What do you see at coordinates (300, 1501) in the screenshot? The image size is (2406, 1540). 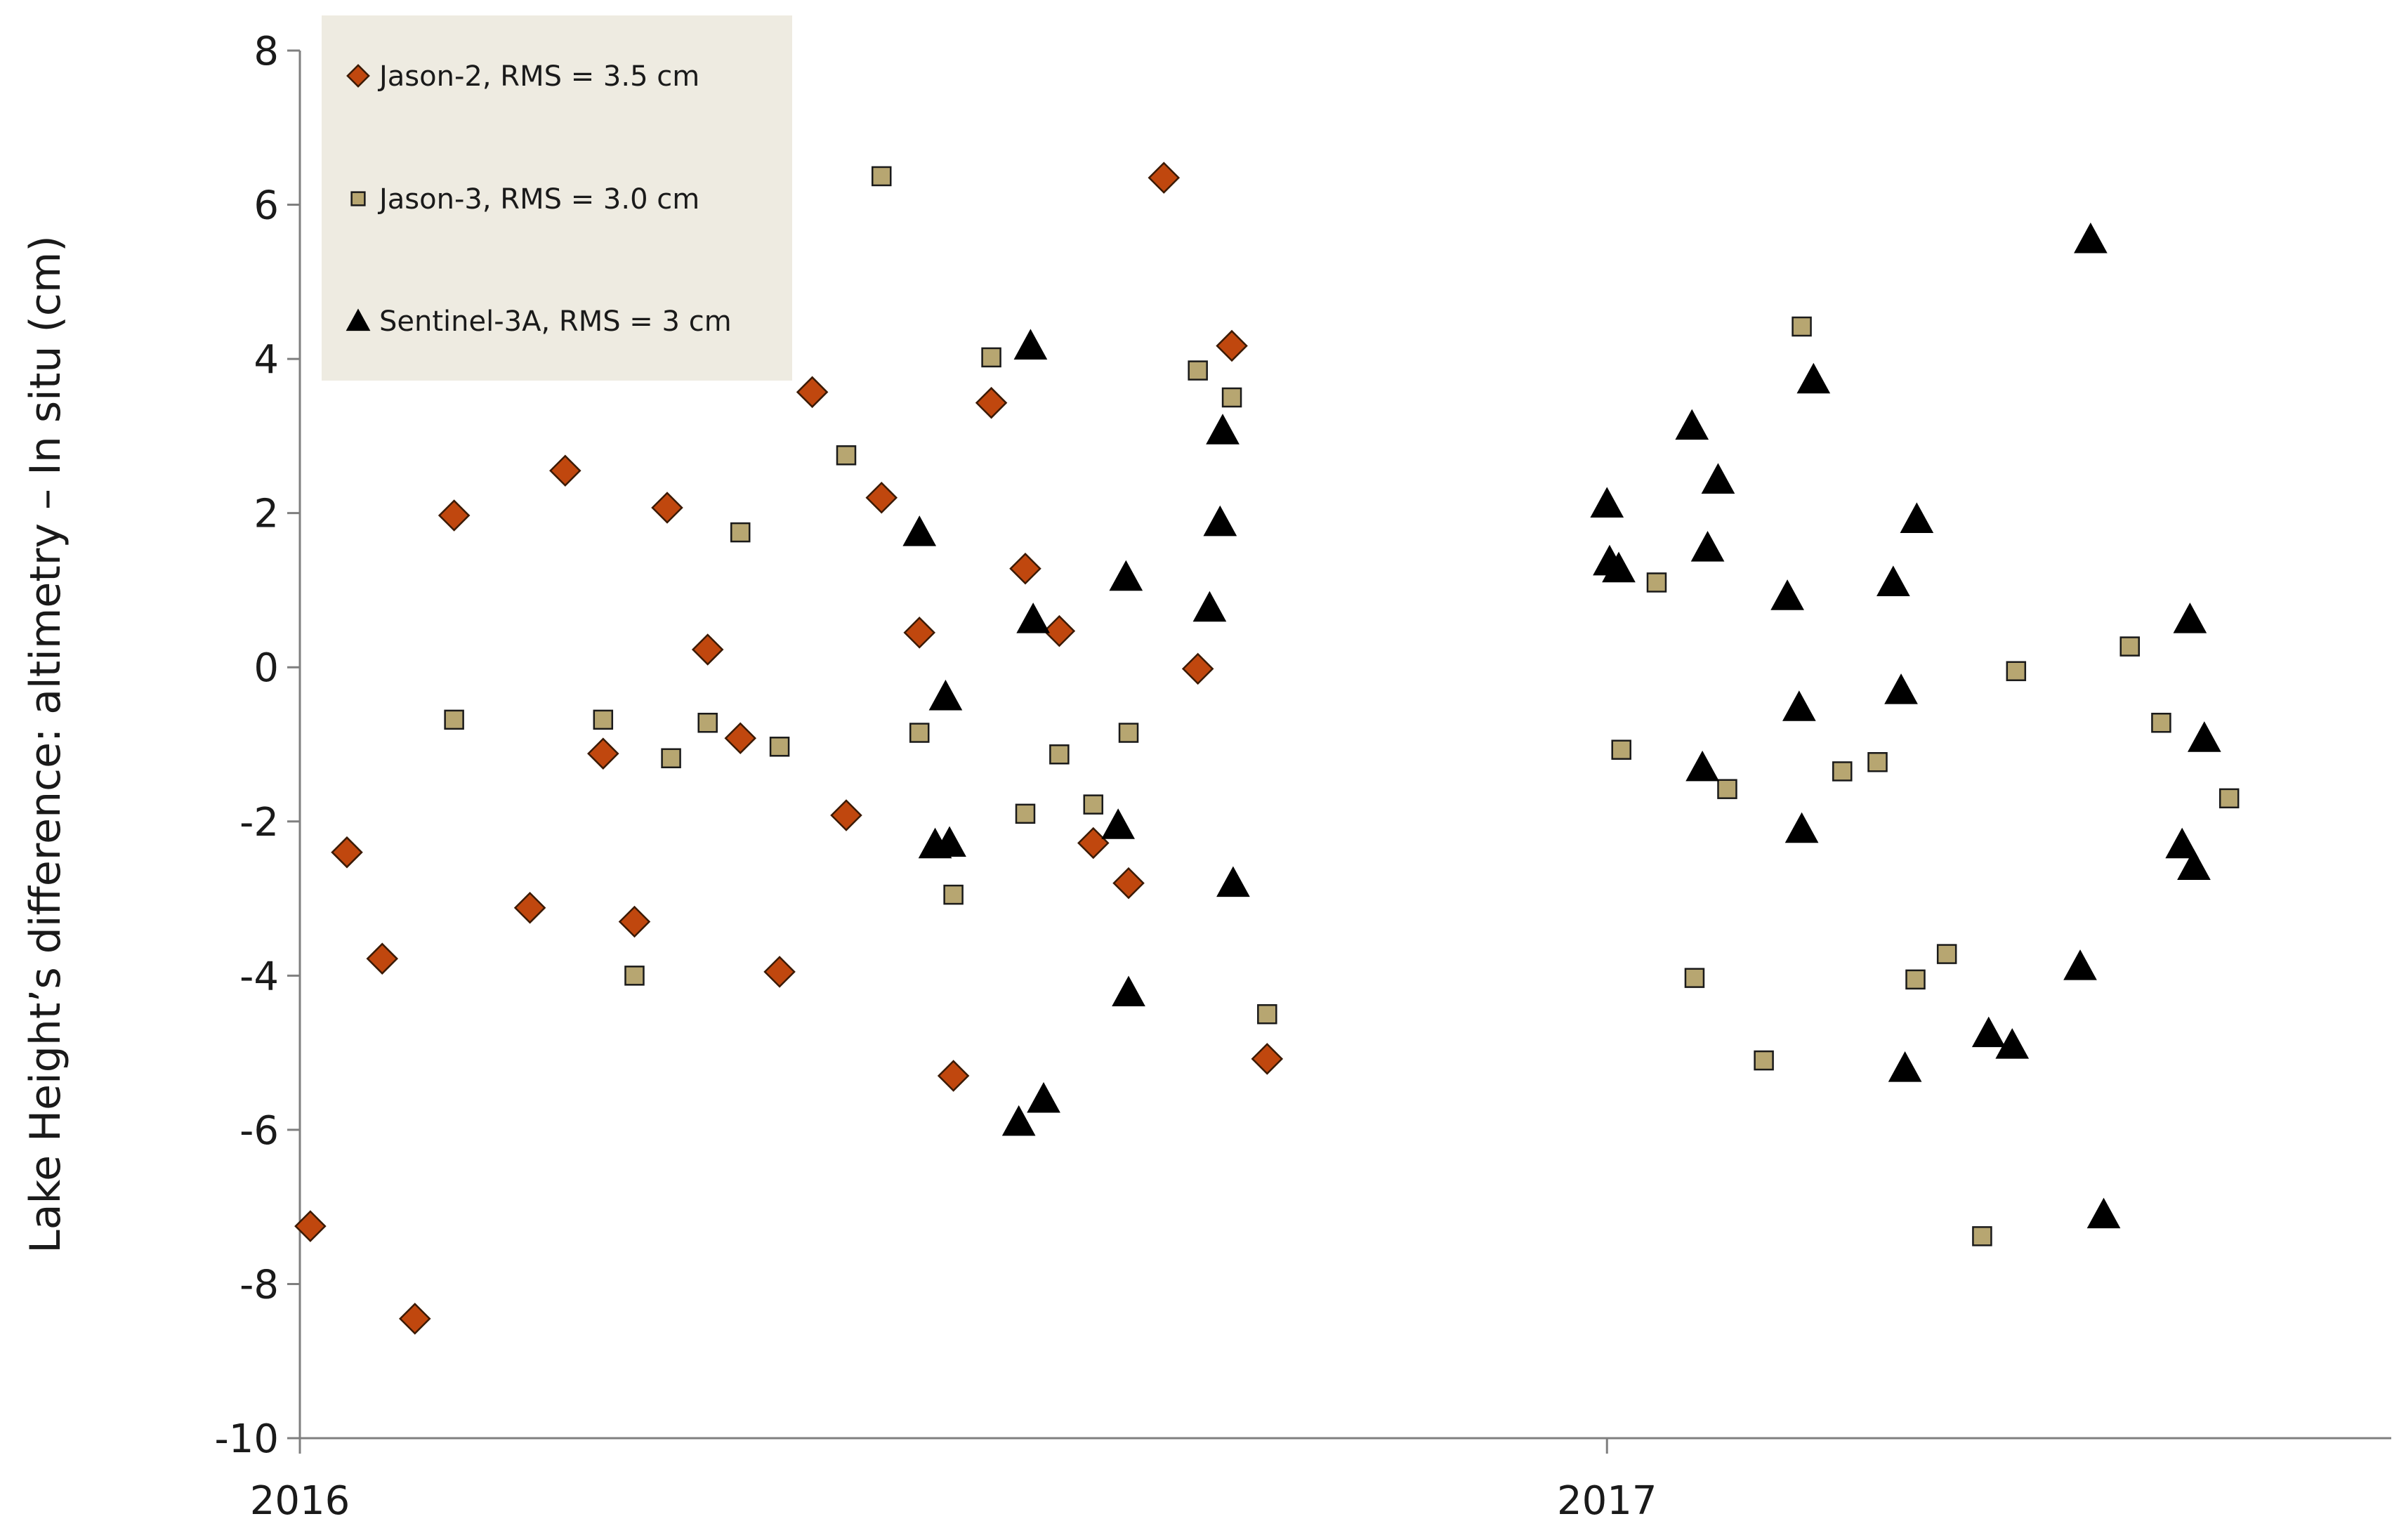 I see `x-tick-label: 2016` at bounding box center [300, 1501].